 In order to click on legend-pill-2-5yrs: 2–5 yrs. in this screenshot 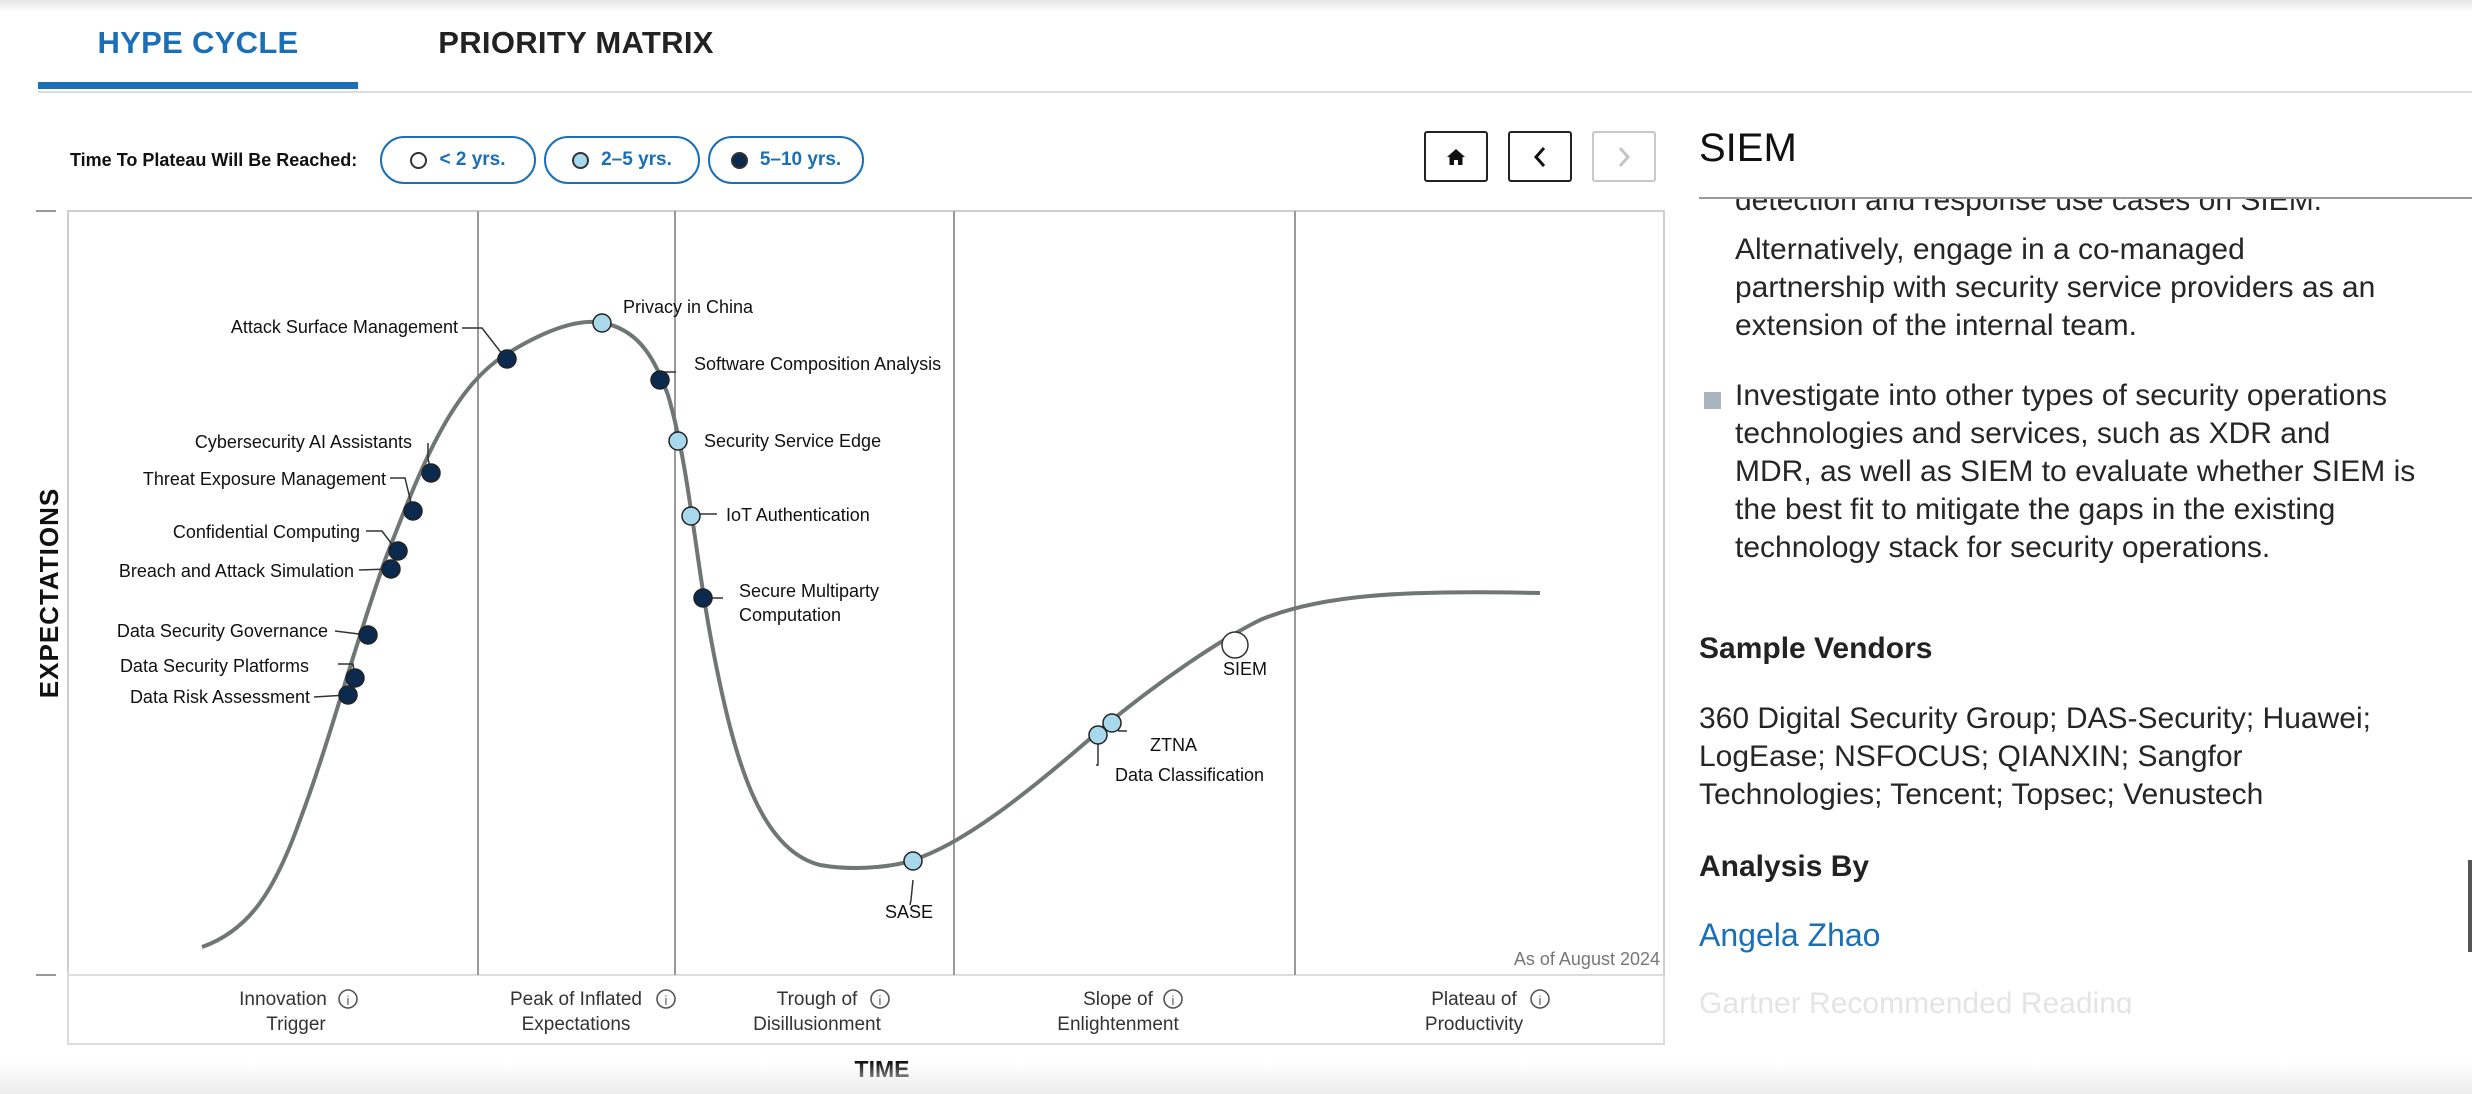, I will do `click(622, 160)`.